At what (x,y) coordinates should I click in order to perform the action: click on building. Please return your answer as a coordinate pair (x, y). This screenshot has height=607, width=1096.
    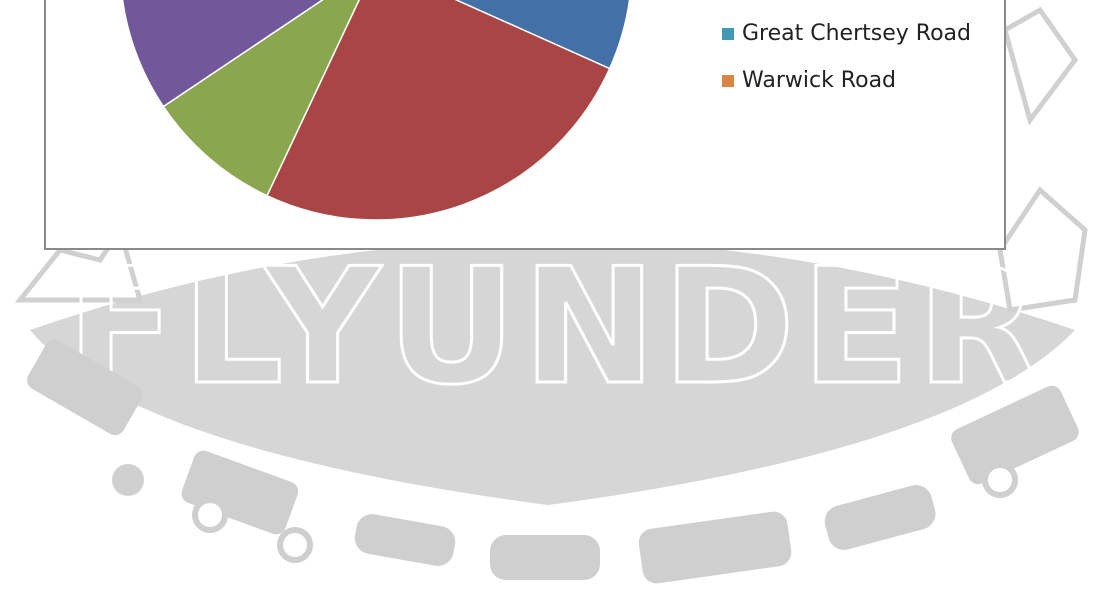
    Looking at the image, I should click on (1042, 249).